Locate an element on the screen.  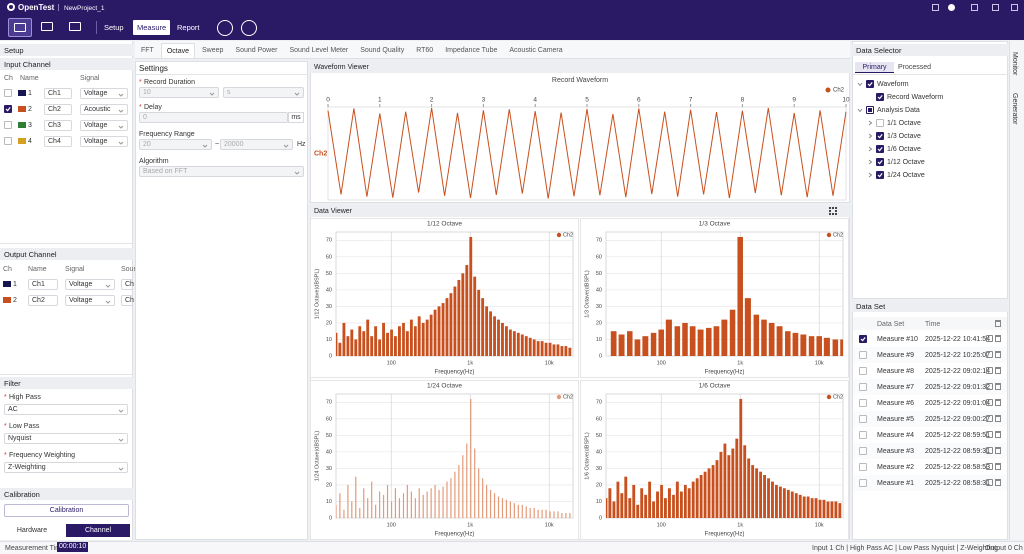
selector-tab: Primary is located at coordinates (874, 67).